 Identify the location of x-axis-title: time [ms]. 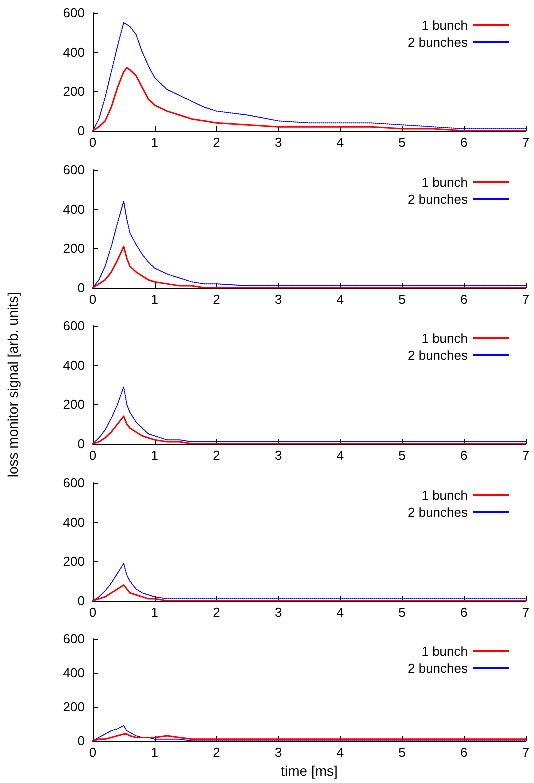
(309, 771).